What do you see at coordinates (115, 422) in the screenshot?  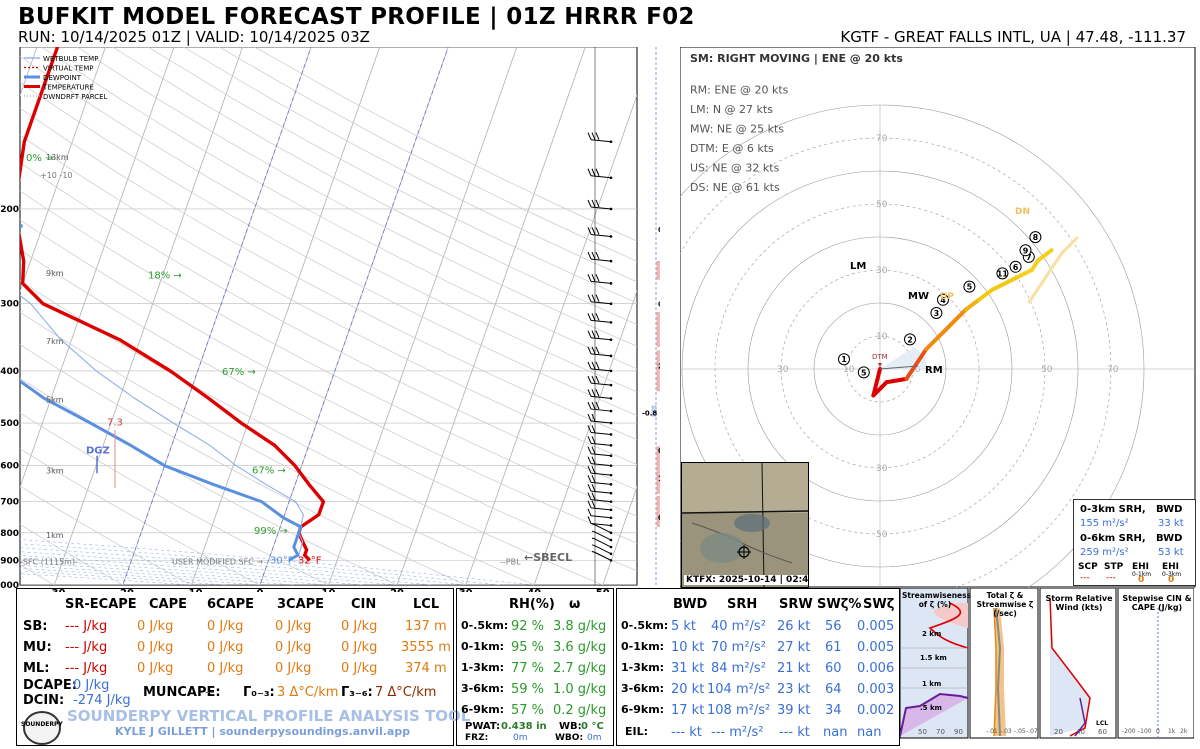 I see `lapse-rate-label: 7.3` at bounding box center [115, 422].